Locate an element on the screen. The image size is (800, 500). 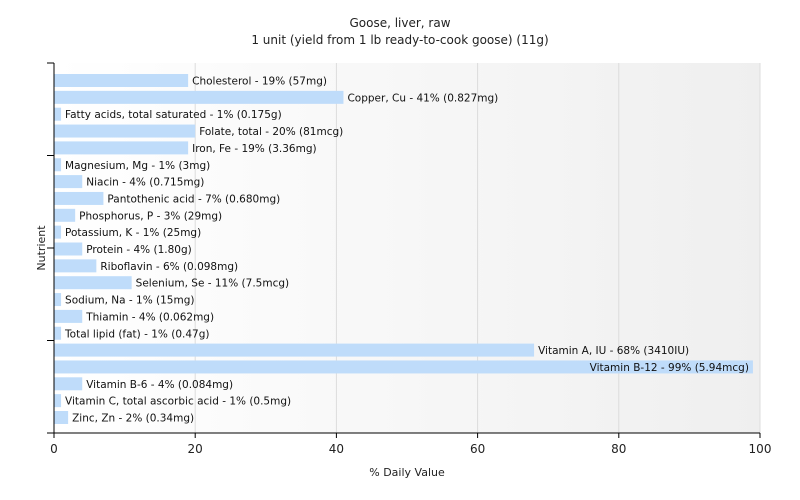
bar-label: Vitamin B-6 - 4% (0.084mg) is located at coordinates (159, 385).